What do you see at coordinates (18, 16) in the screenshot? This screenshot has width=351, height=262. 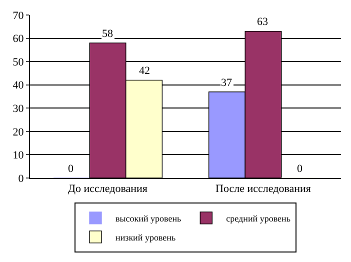 I see `y-tick-label: 70` at bounding box center [18, 16].